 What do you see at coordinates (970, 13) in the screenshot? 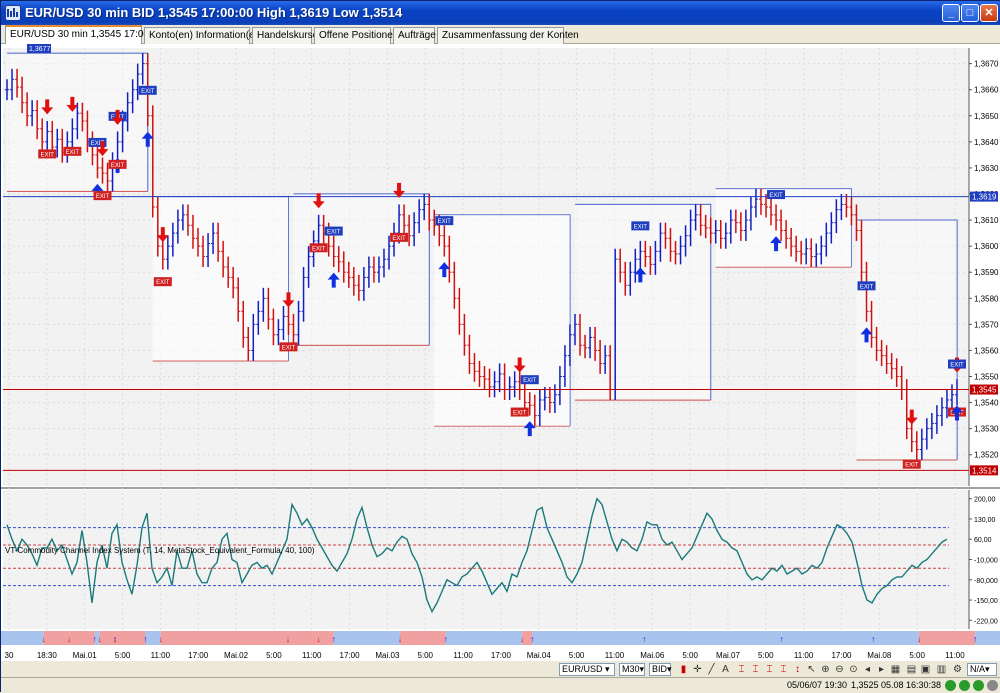
I see `maximize-button: □` at bounding box center [970, 13].